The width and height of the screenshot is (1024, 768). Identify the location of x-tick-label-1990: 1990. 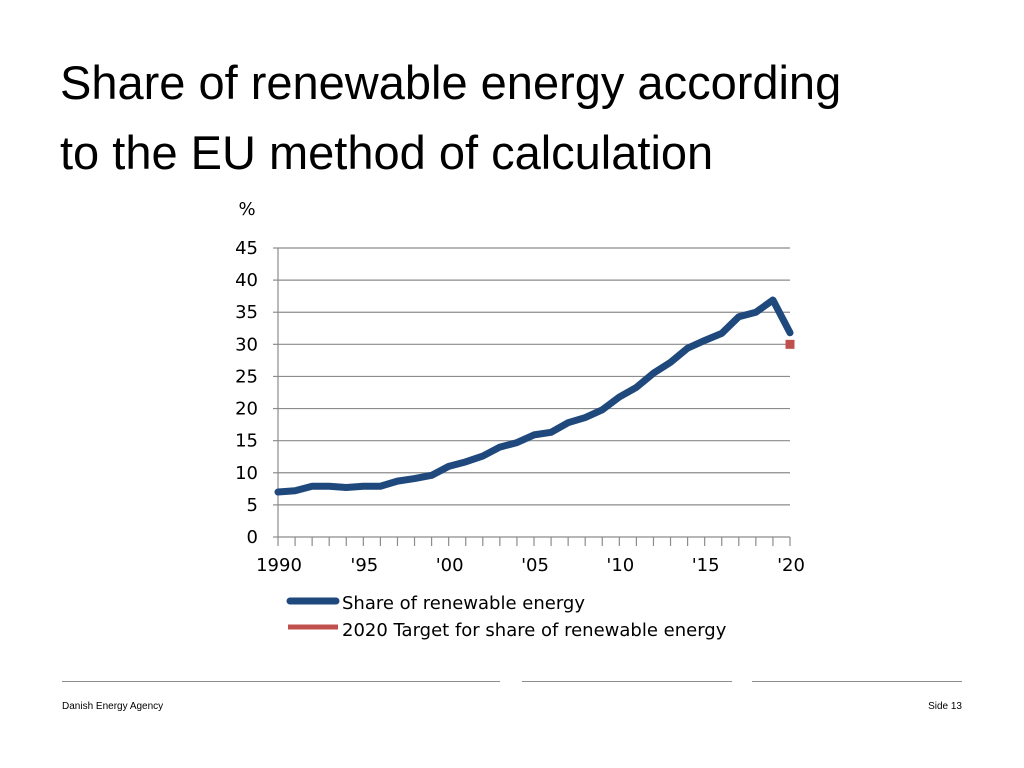
(279, 565).